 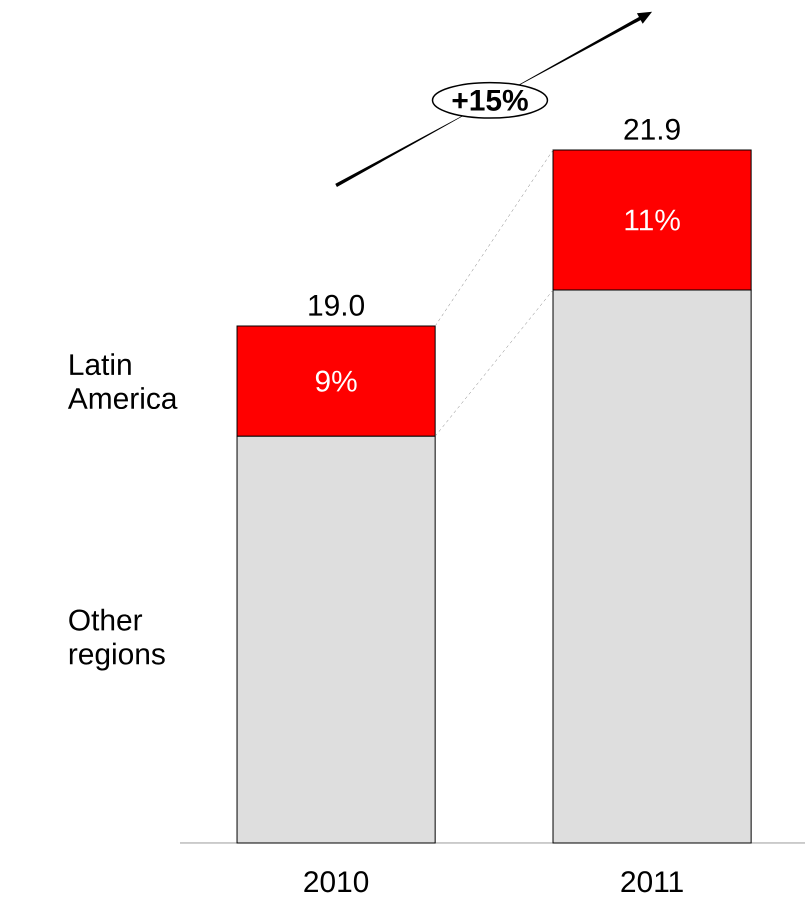 What do you see at coordinates (117, 639) in the screenshot?
I see `text: Other regions` at bounding box center [117, 639].